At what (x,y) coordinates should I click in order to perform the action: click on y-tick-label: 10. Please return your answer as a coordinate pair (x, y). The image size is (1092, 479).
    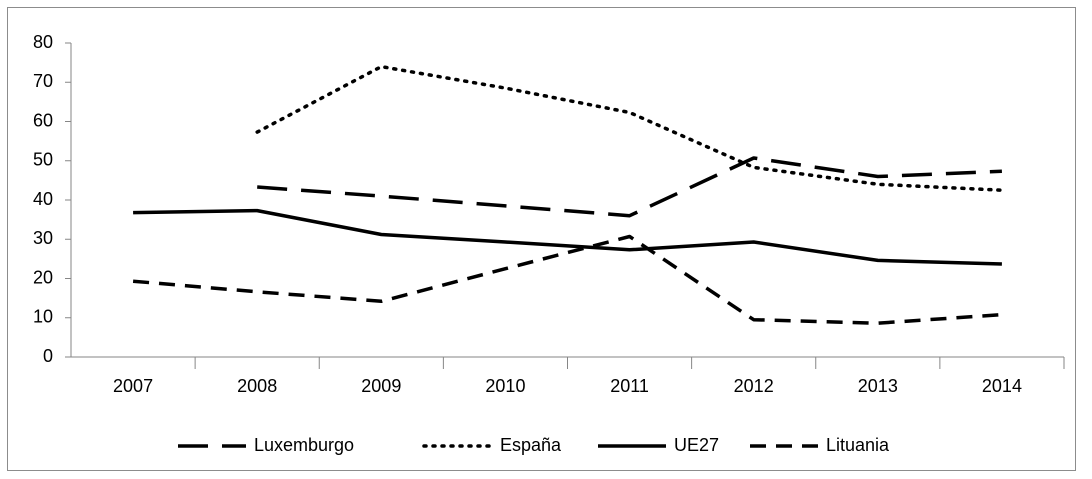
    Looking at the image, I should click on (43, 317).